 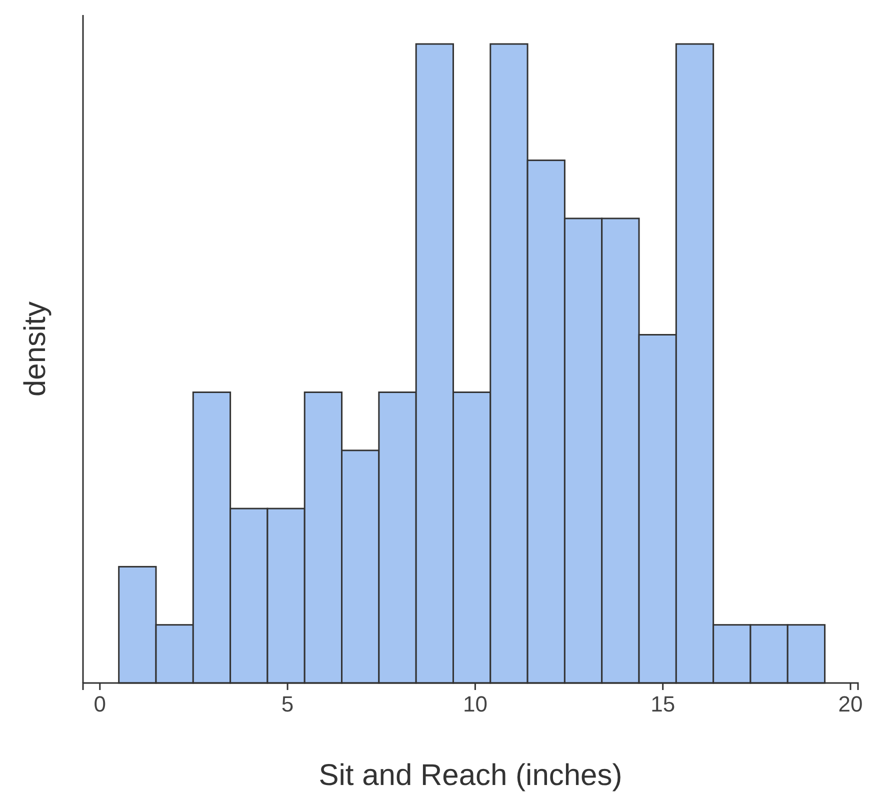 What do you see at coordinates (663, 704) in the screenshot?
I see `x-tick-label: 15` at bounding box center [663, 704].